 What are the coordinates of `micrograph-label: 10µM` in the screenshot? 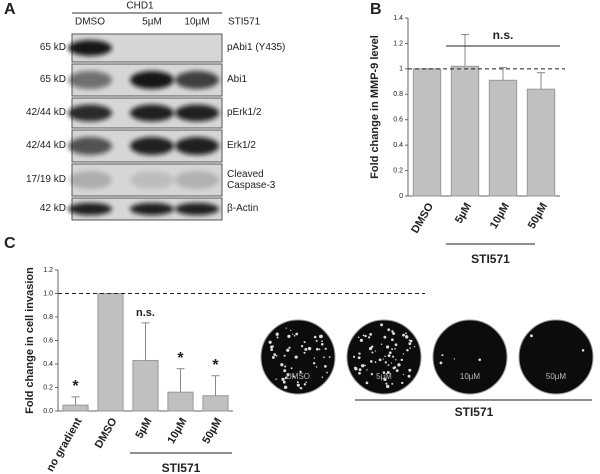 It's located at (470, 376).